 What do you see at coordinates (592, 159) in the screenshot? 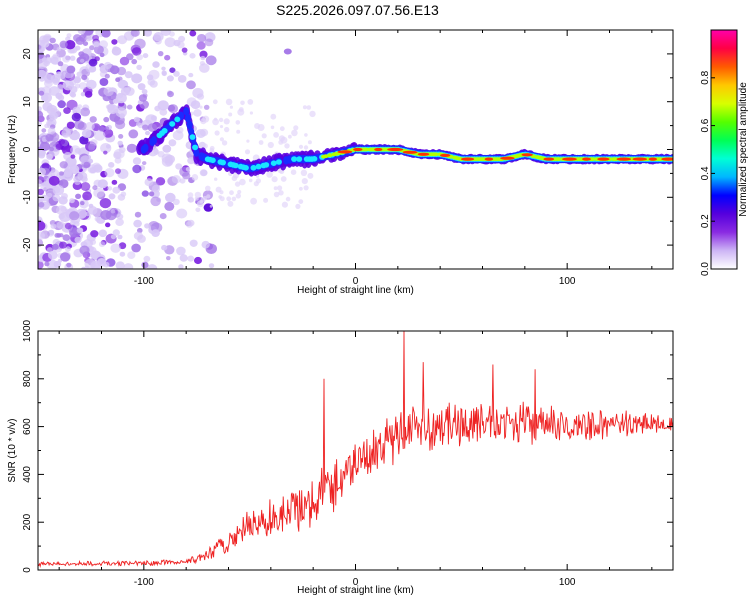
I see `heatmap-ridge-core` at bounding box center [592, 159].